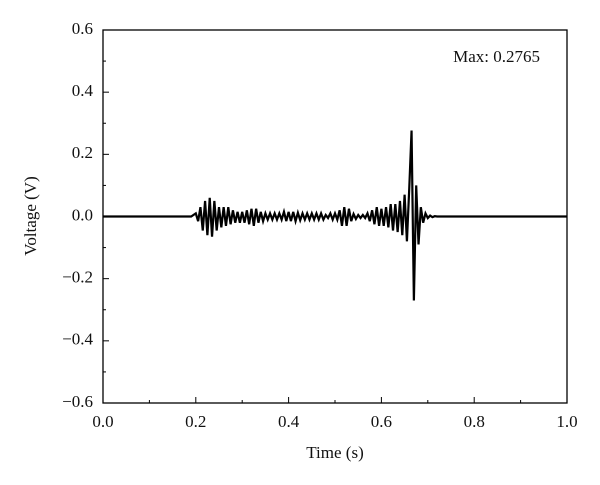  What do you see at coordinates (474, 421) in the screenshot?
I see `x-tick-label: 0.8` at bounding box center [474, 421].